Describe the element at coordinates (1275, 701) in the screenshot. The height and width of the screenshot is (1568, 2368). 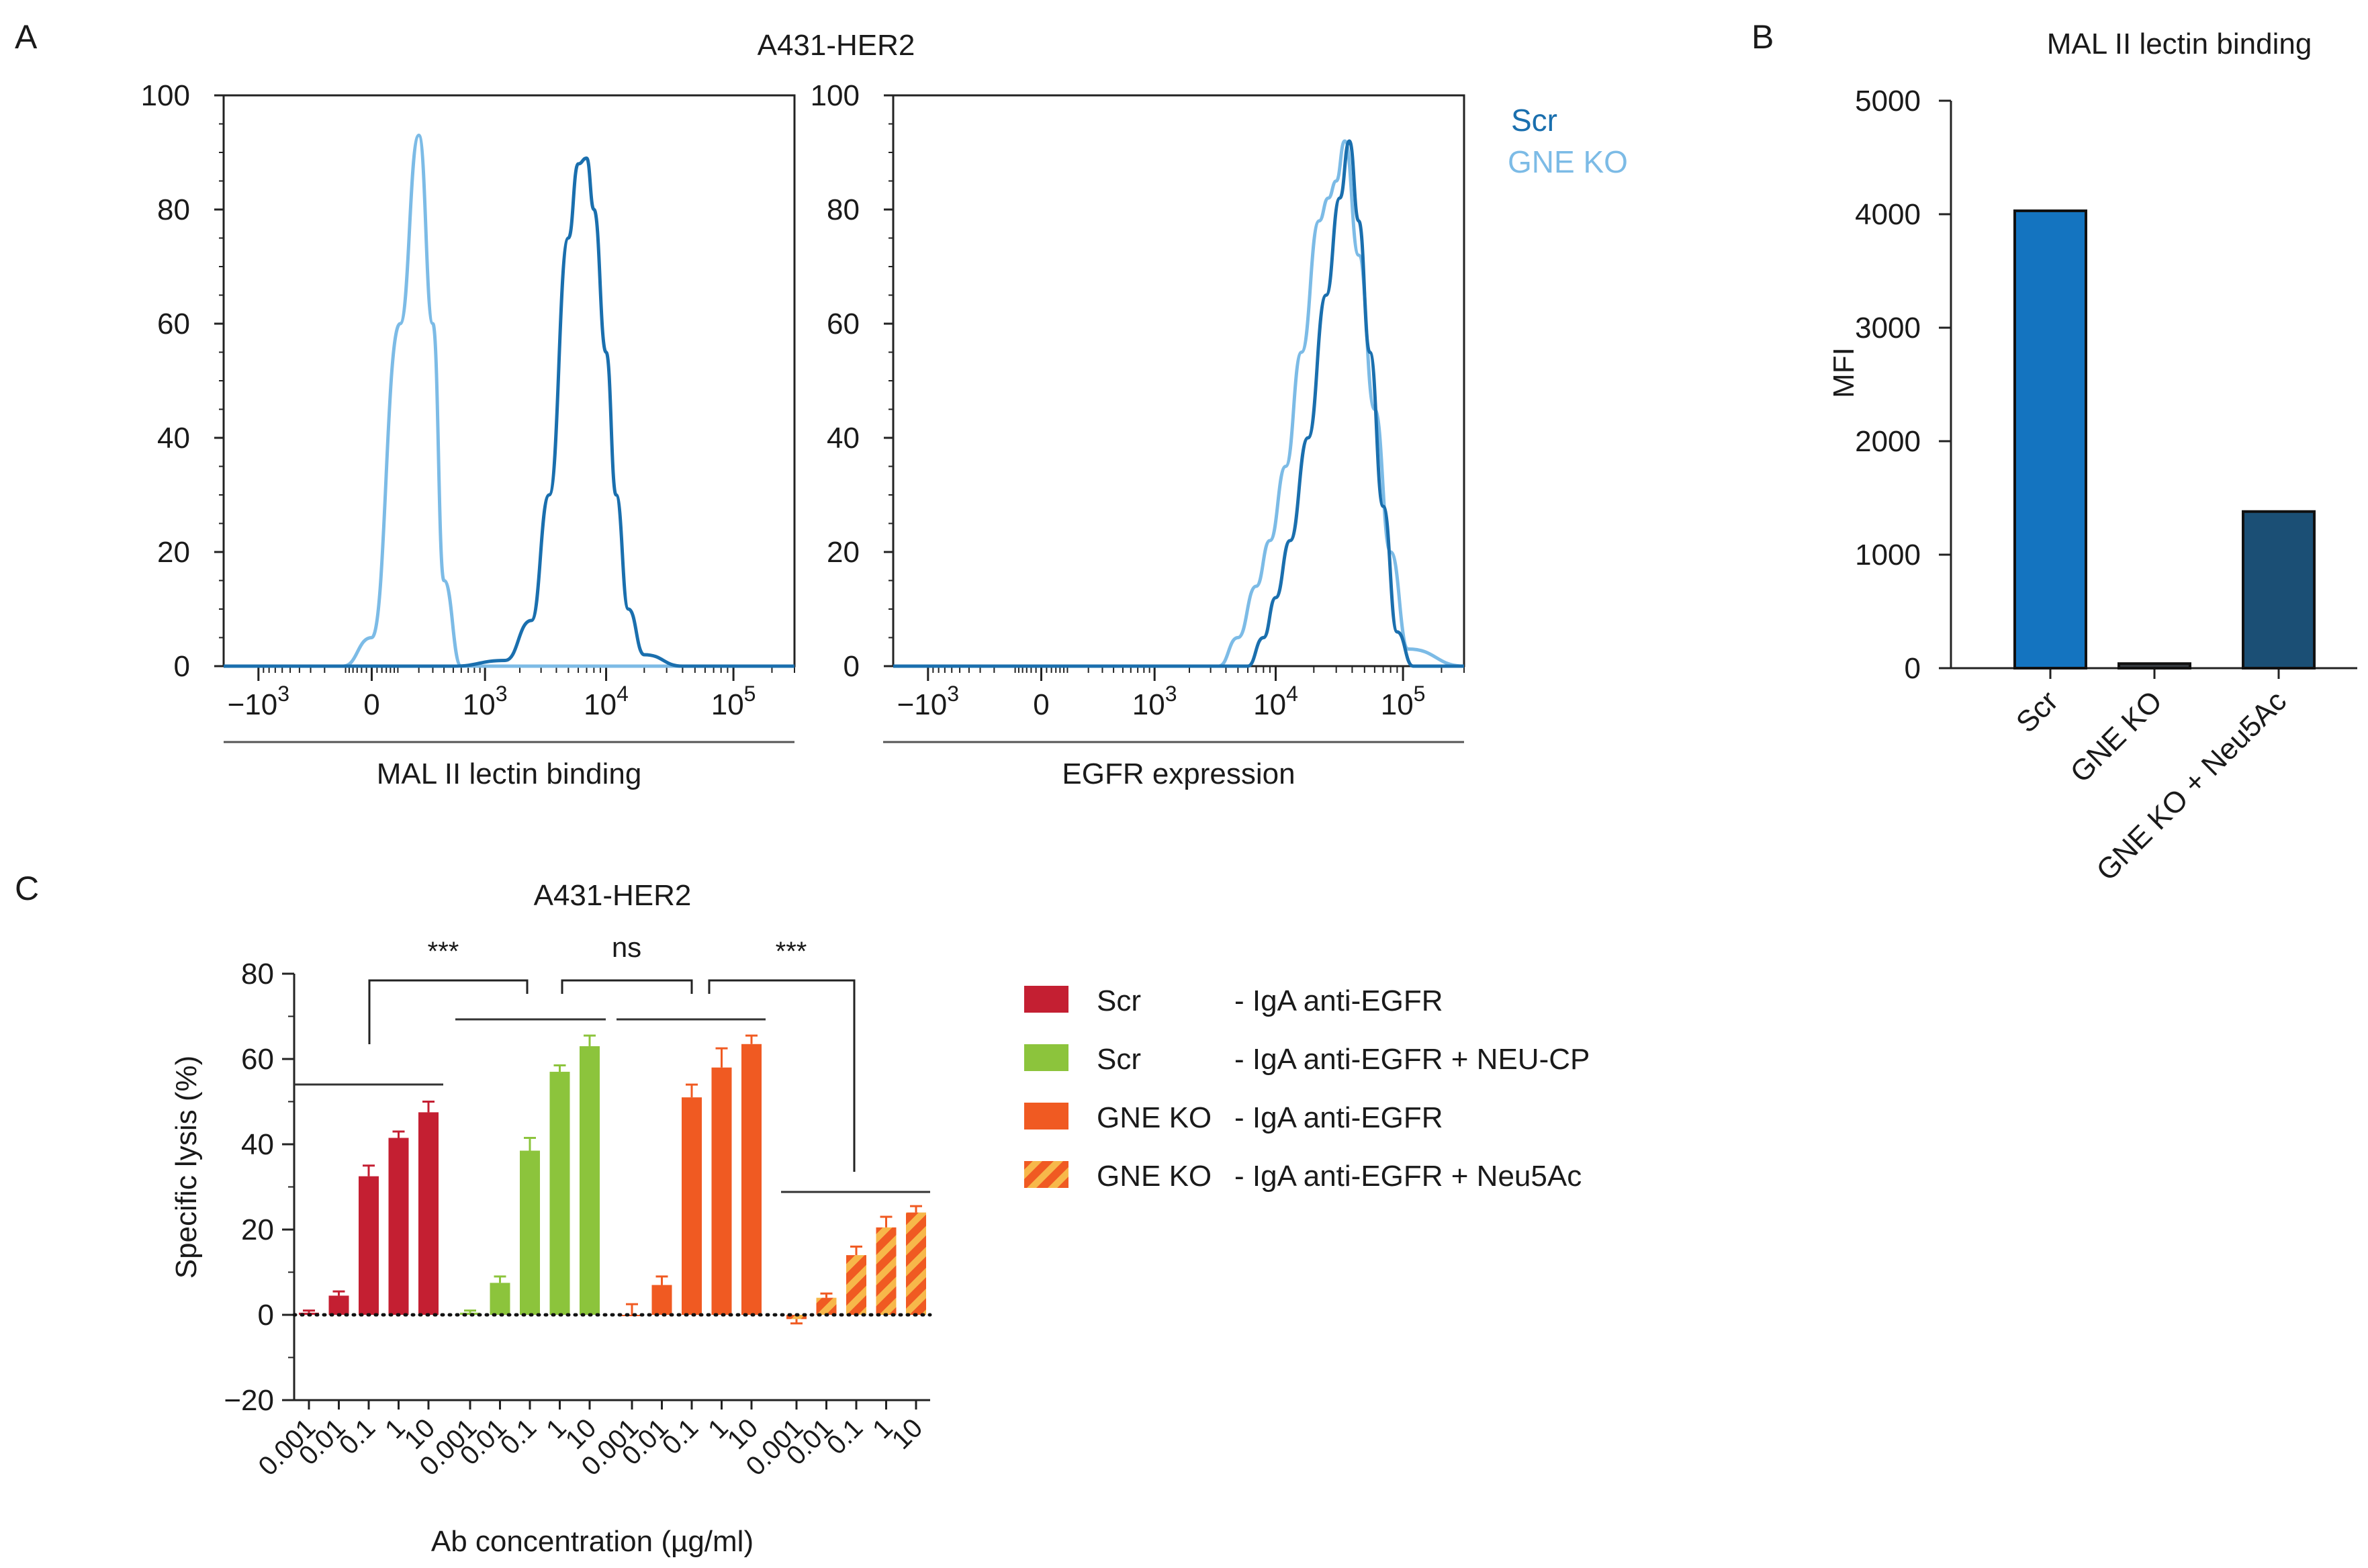
I see `right-x-tick-label: 10⁴` at that location.